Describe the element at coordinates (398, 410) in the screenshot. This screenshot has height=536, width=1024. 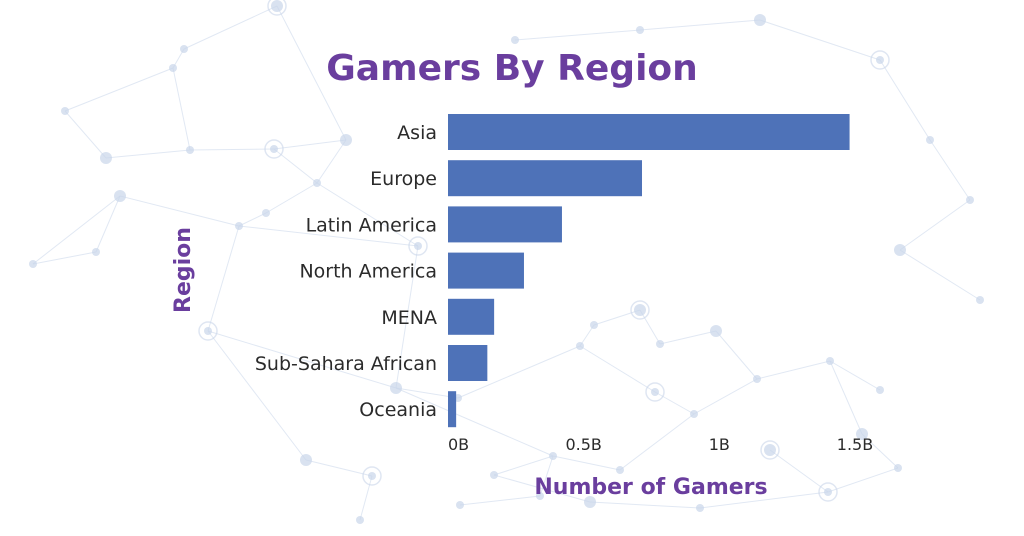
I see `category-label: Oceania` at that location.